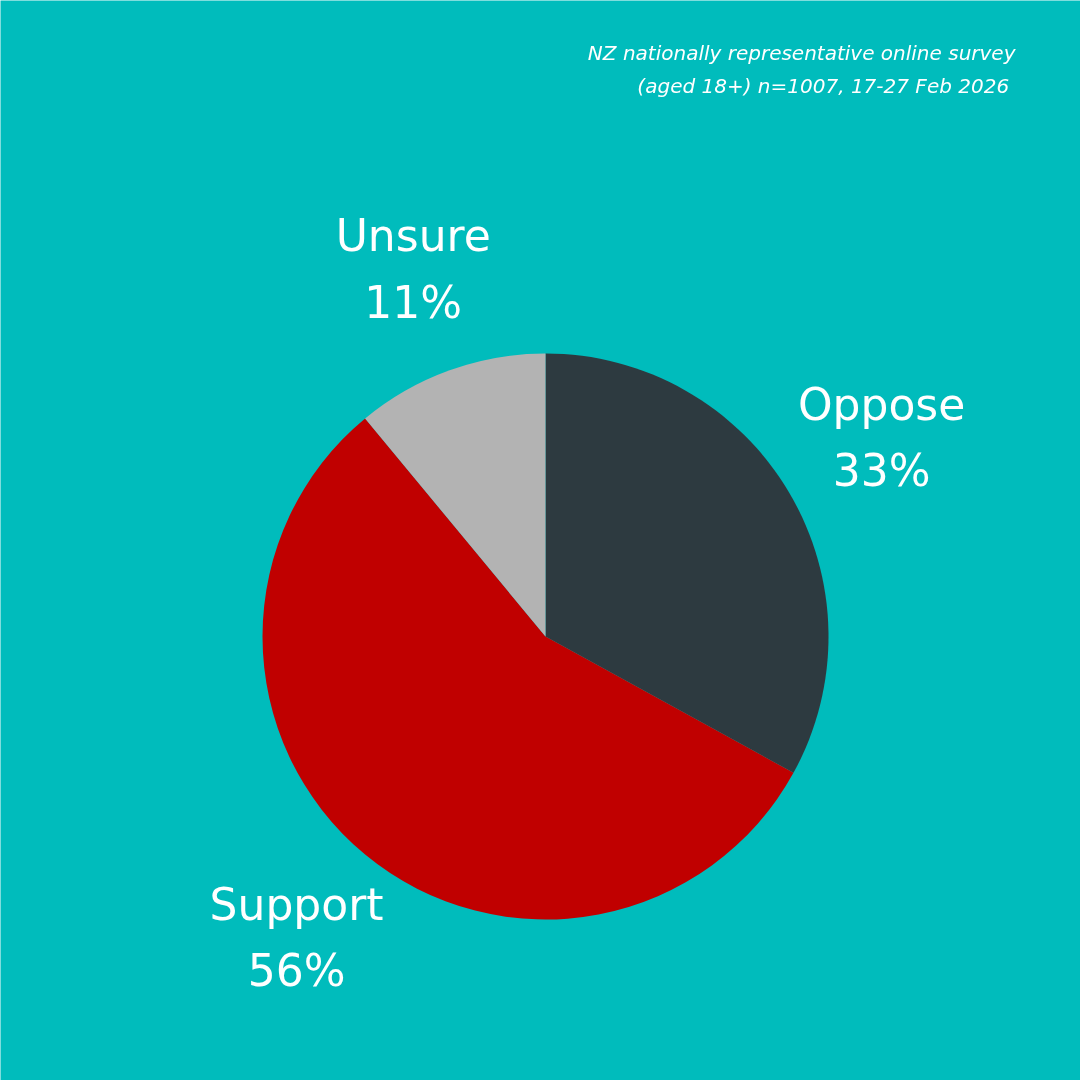 The image size is (1080, 1080). Describe the element at coordinates (296, 904) in the screenshot. I see `slice-label: Support` at that location.